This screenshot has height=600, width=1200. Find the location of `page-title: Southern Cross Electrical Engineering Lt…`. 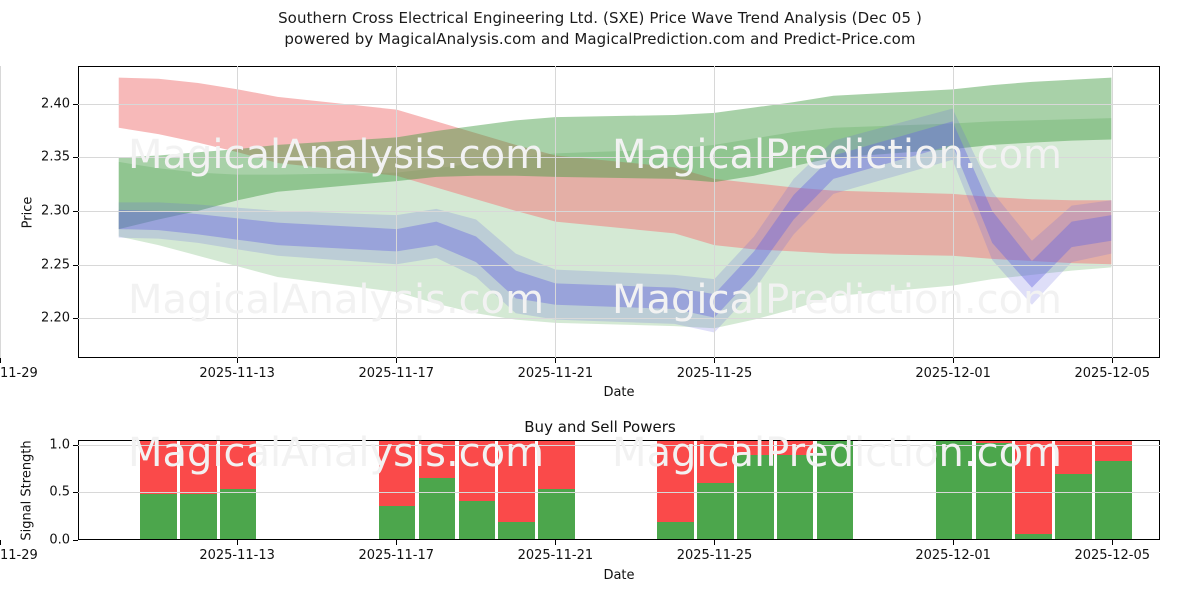

page-title: Southern Cross Electrical Engineering Lt… is located at coordinates (600, 29).